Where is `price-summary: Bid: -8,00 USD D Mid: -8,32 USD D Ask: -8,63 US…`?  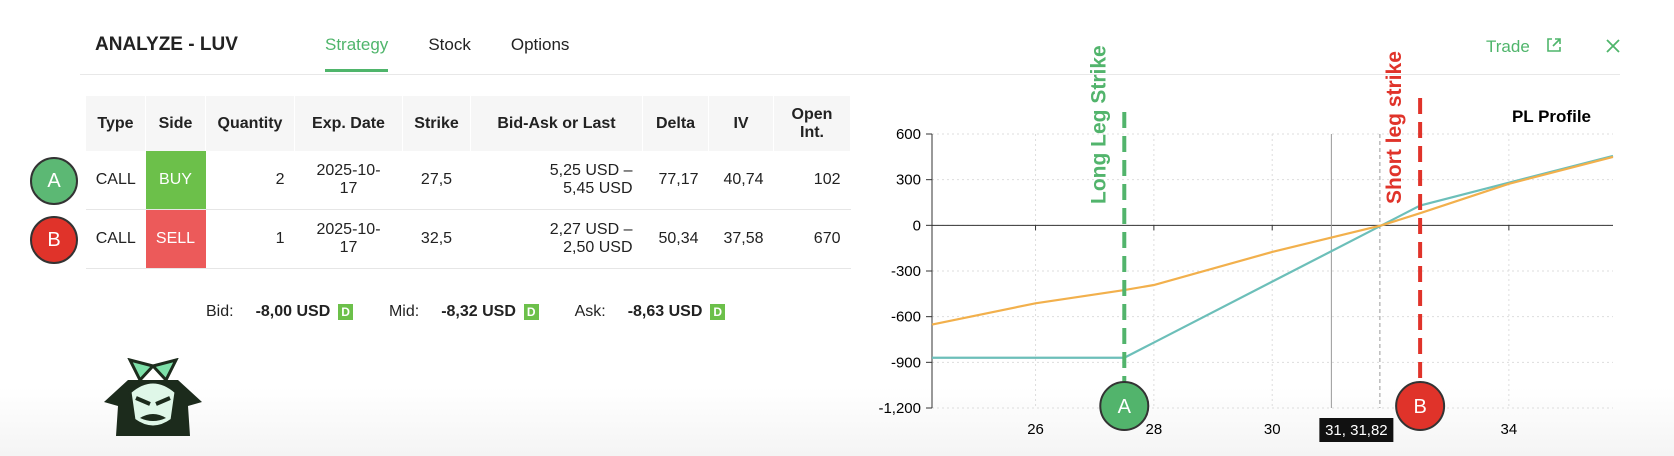
price-summary: Bid: -8,00 USD D Mid: -8,32 USD D Ask: -8,63 US… is located at coordinates (479, 312).